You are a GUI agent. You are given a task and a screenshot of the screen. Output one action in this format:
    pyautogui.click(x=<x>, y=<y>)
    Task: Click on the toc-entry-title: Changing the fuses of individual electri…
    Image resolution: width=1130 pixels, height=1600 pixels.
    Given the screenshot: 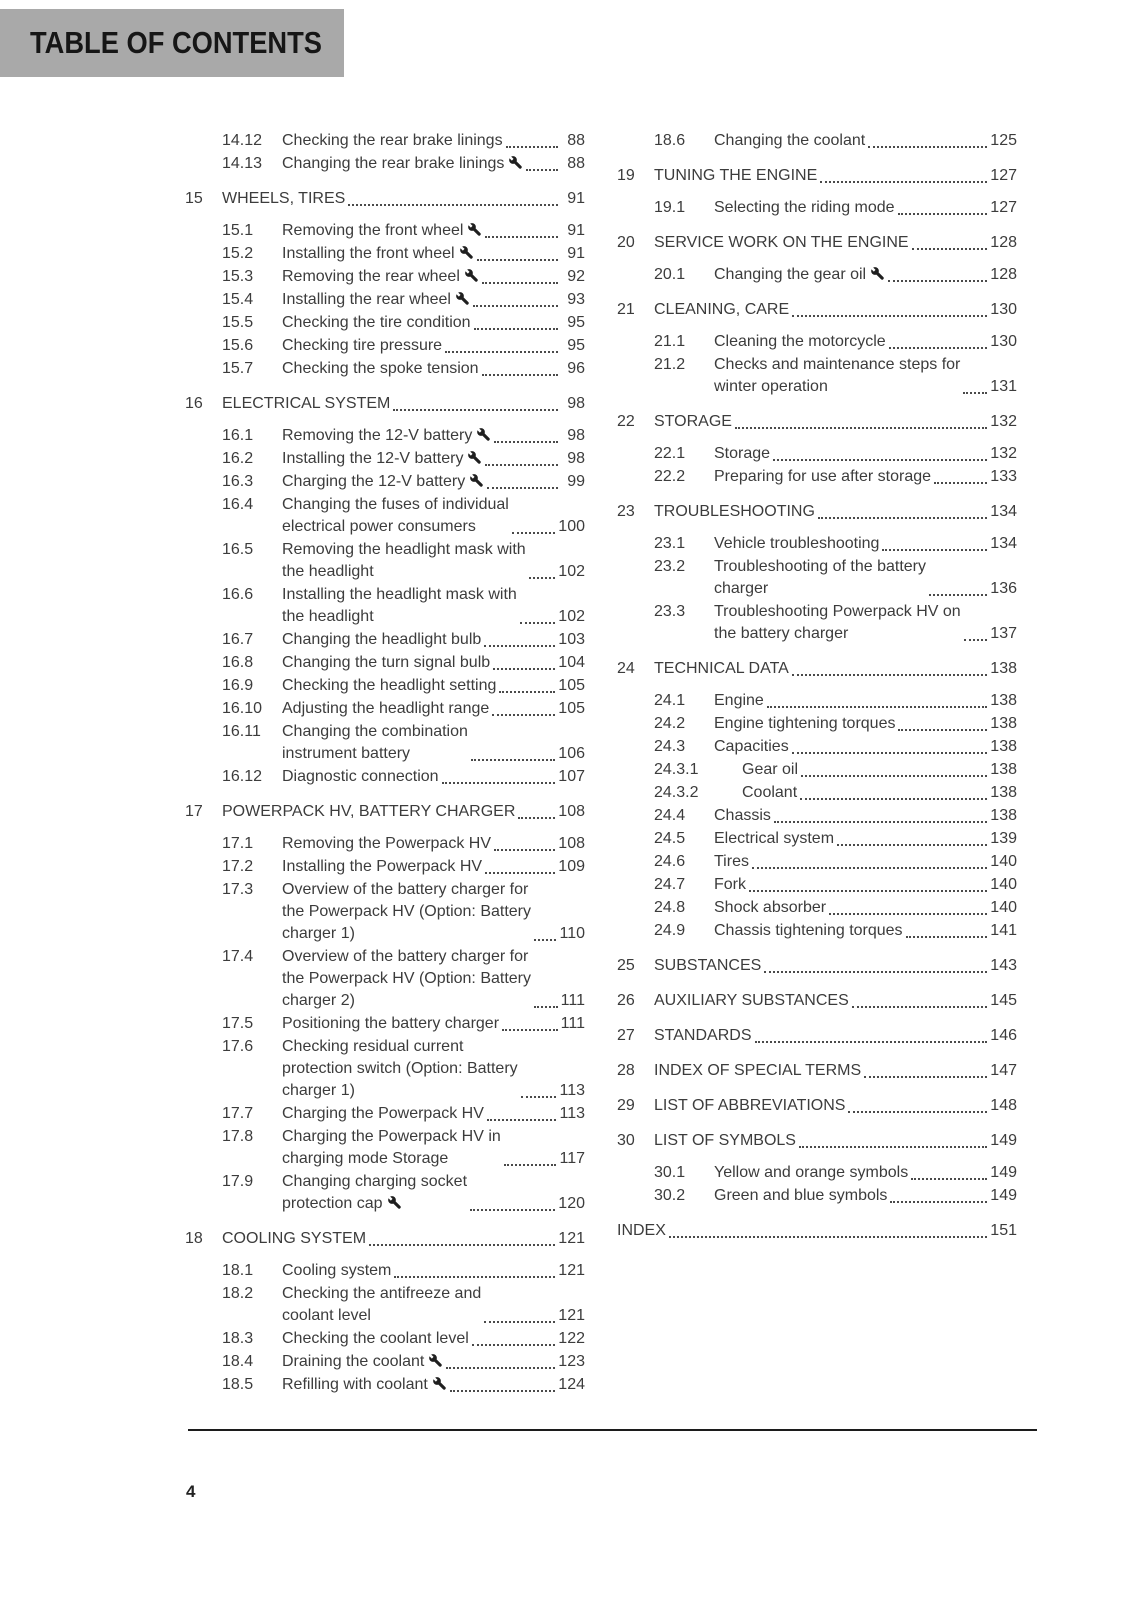 What is the action you would take?
    pyautogui.click(x=395, y=515)
    